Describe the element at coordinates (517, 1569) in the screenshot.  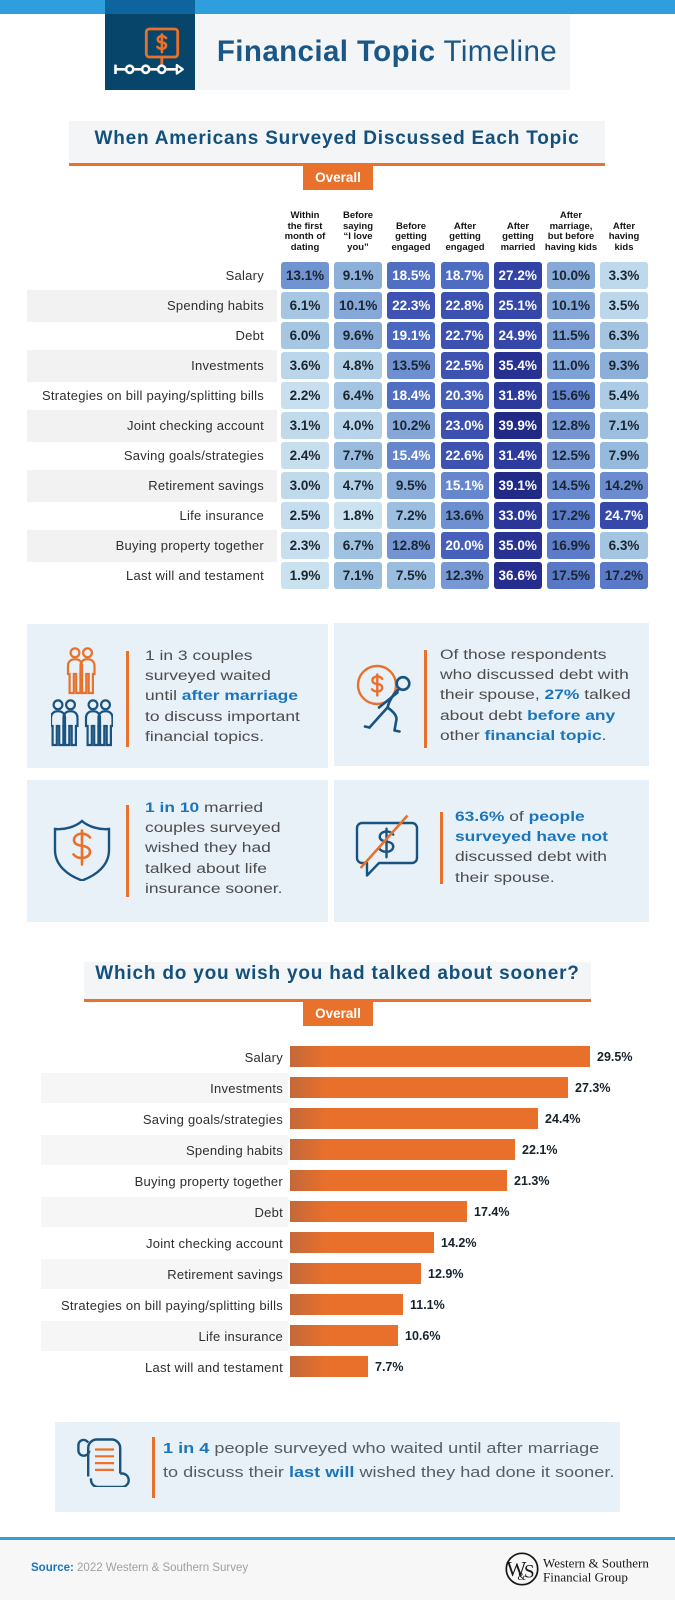
I see `svg-text: W` at that location.